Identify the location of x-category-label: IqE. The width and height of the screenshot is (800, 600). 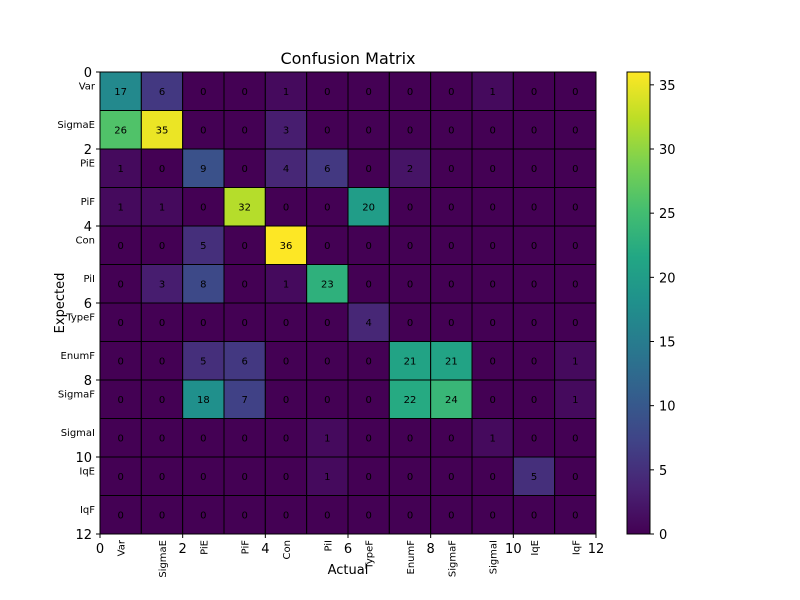
(535, 548).